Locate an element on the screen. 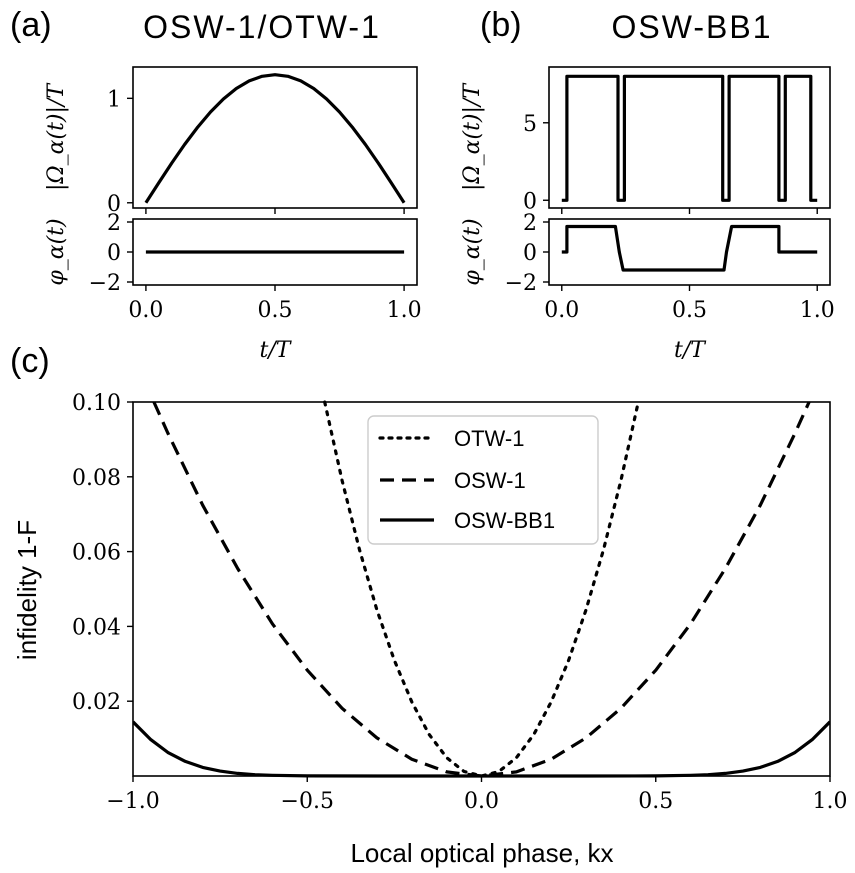 The image size is (855, 873). x-tick-label: −0.5 is located at coordinates (307, 801).